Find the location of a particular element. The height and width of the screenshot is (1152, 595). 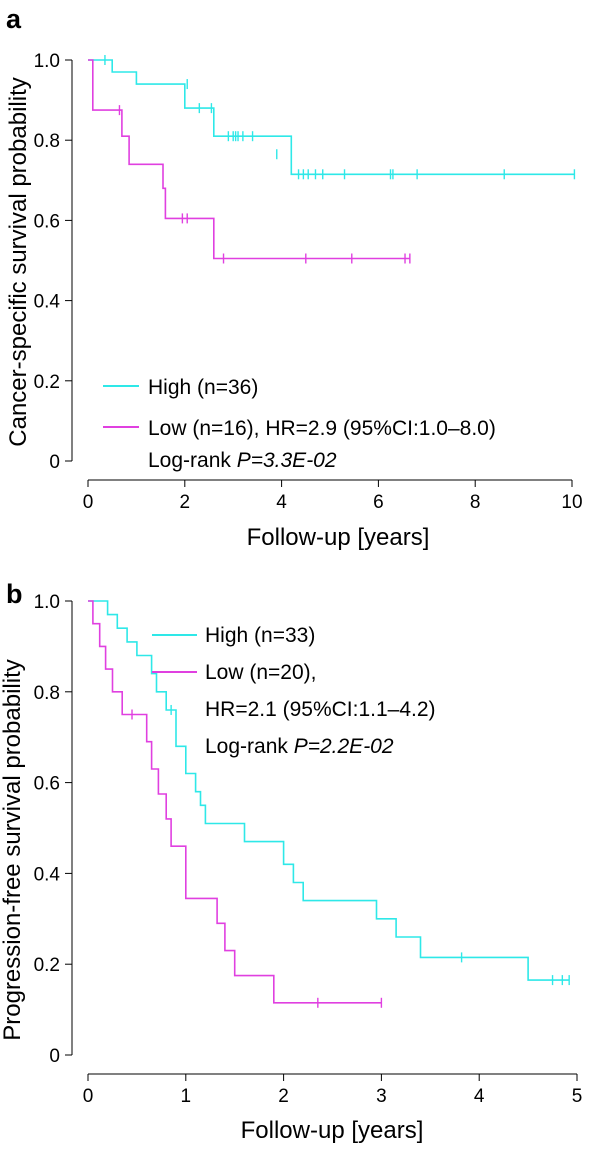

legend-label-low: Low (n=20), is located at coordinates (260, 672).